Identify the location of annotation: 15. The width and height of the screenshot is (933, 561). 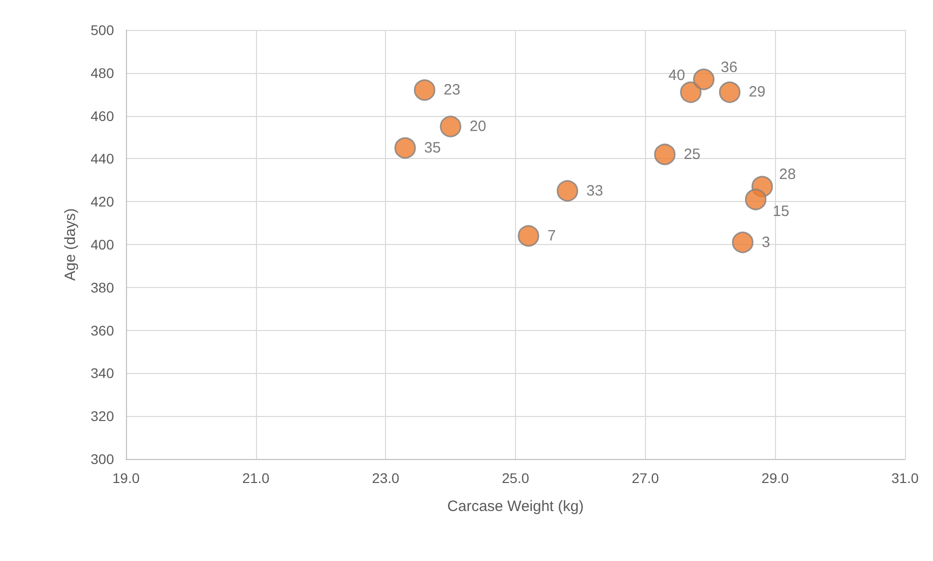
(781, 211).